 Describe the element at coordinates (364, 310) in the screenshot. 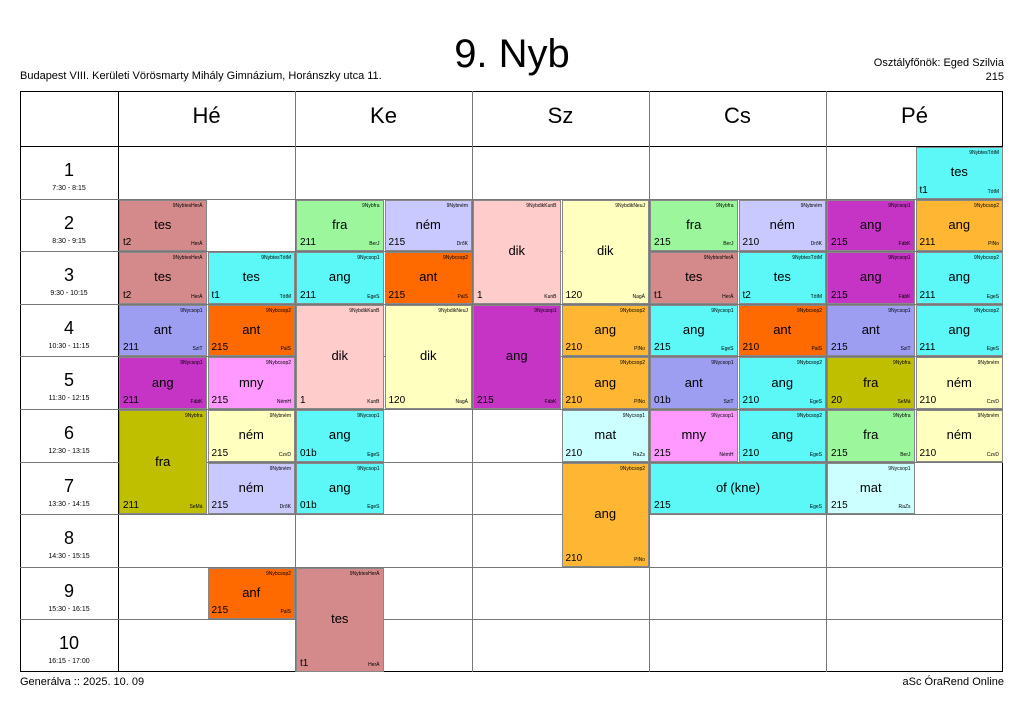

I see `lesson-group: 9NybdikKunB` at that location.